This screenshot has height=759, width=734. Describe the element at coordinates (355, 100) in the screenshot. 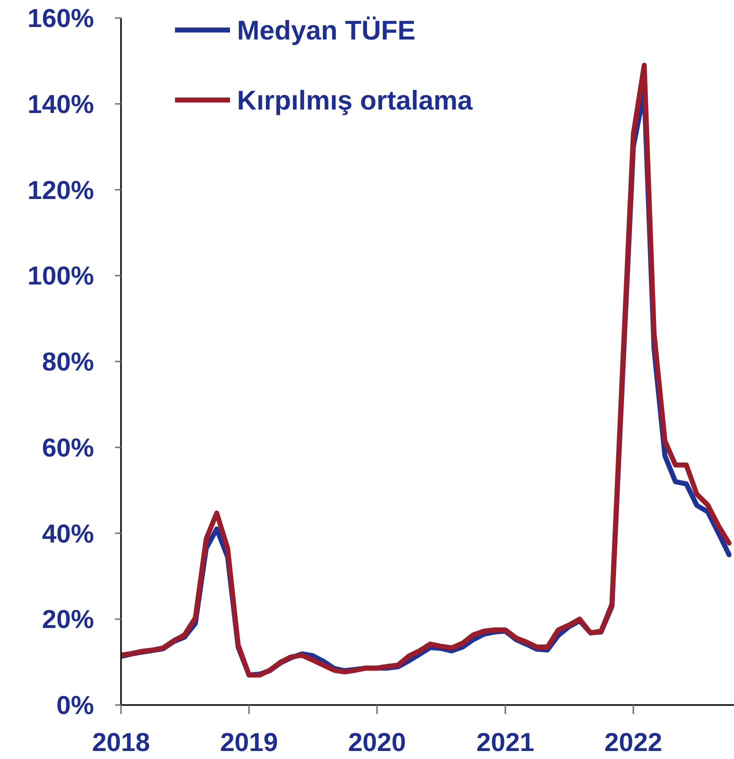

I see `legend-label: Kırpılmış ortalama` at that location.